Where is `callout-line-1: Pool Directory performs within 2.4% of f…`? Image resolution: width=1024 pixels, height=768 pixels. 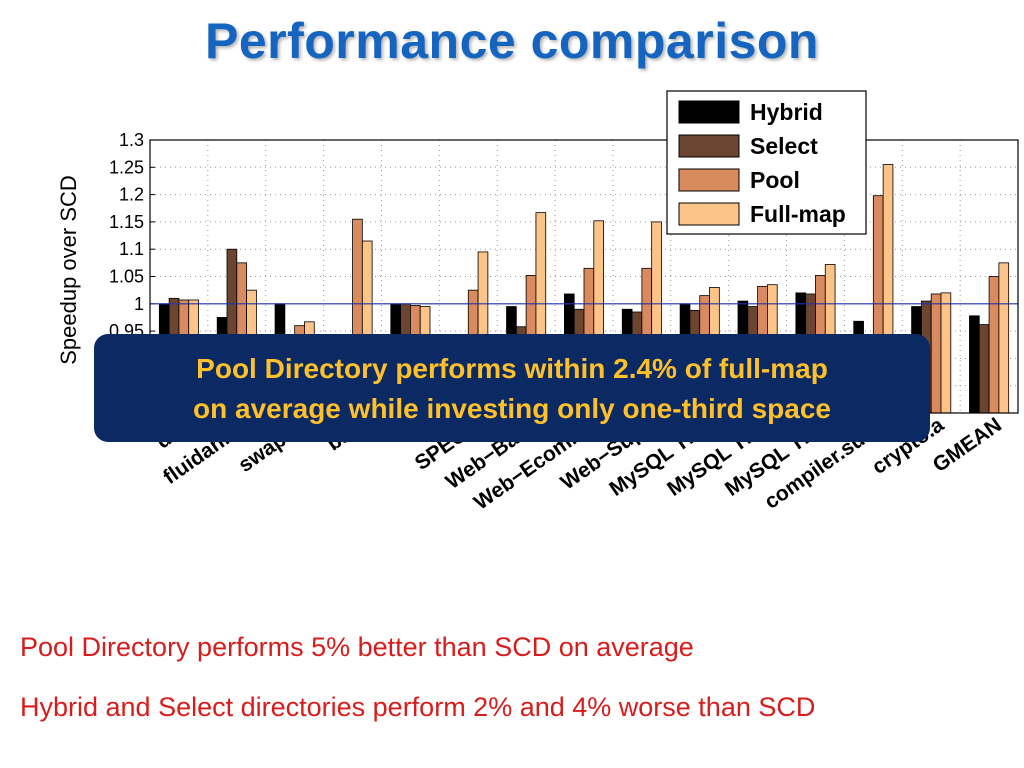
callout-line-1: Pool Directory performs within 2.4% of f… is located at coordinates (512, 368).